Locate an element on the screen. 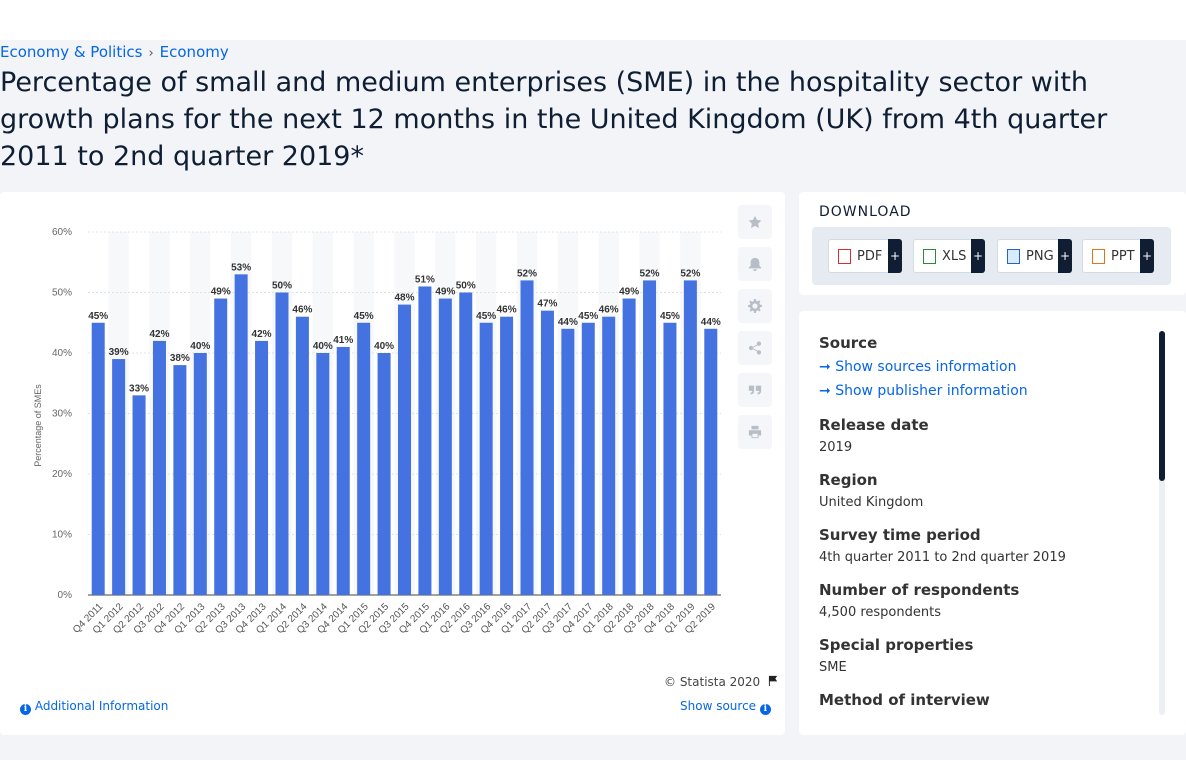  data-label: 41% is located at coordinates (343, 340).